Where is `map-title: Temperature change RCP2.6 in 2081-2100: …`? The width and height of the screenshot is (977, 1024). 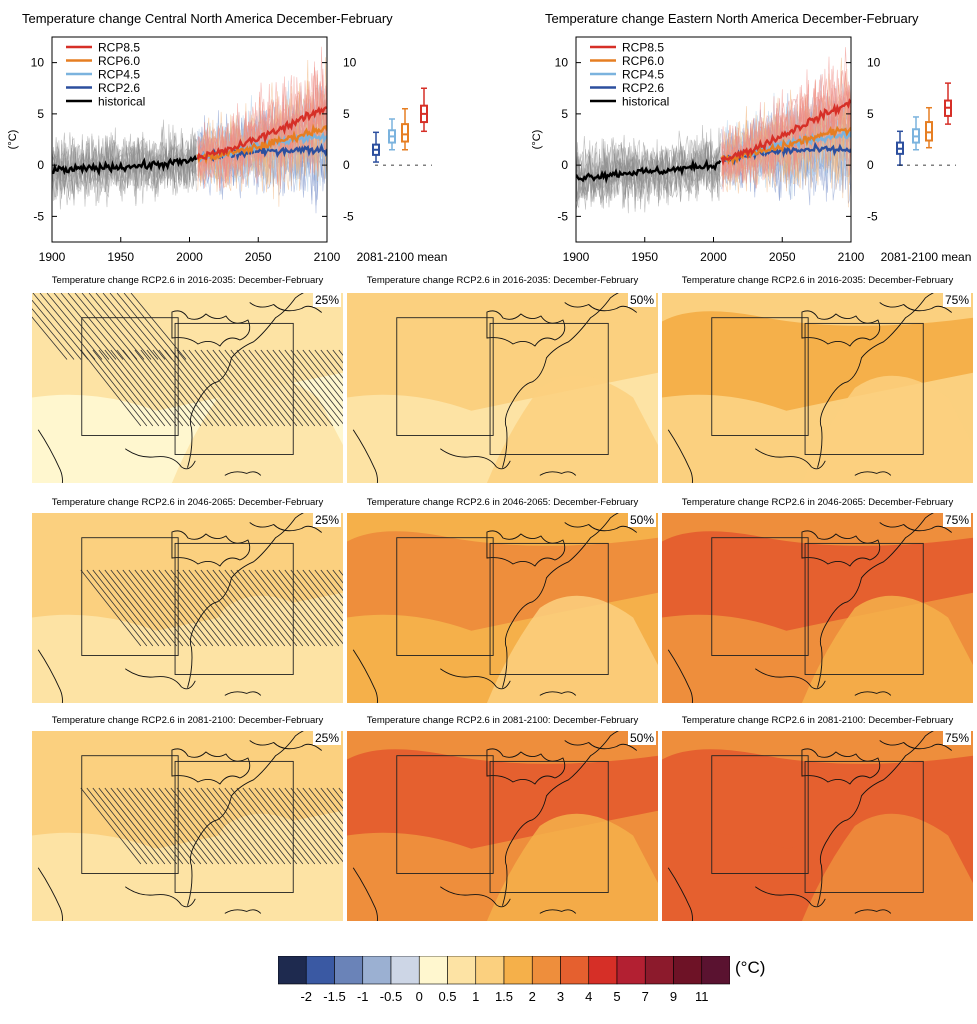 map-title: Temperature change RCP2.6 in 2081-2100: … is located at coordinates (817, 720).